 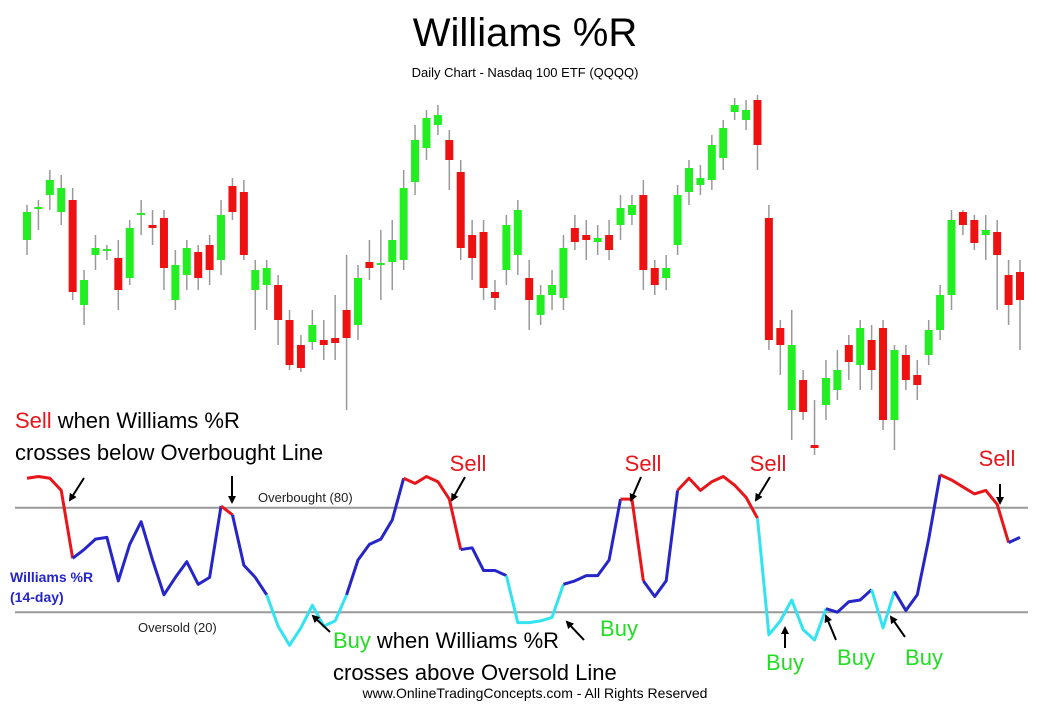 I want to click on annotation: Sell when Williams %R, so click(x=127, y=420).